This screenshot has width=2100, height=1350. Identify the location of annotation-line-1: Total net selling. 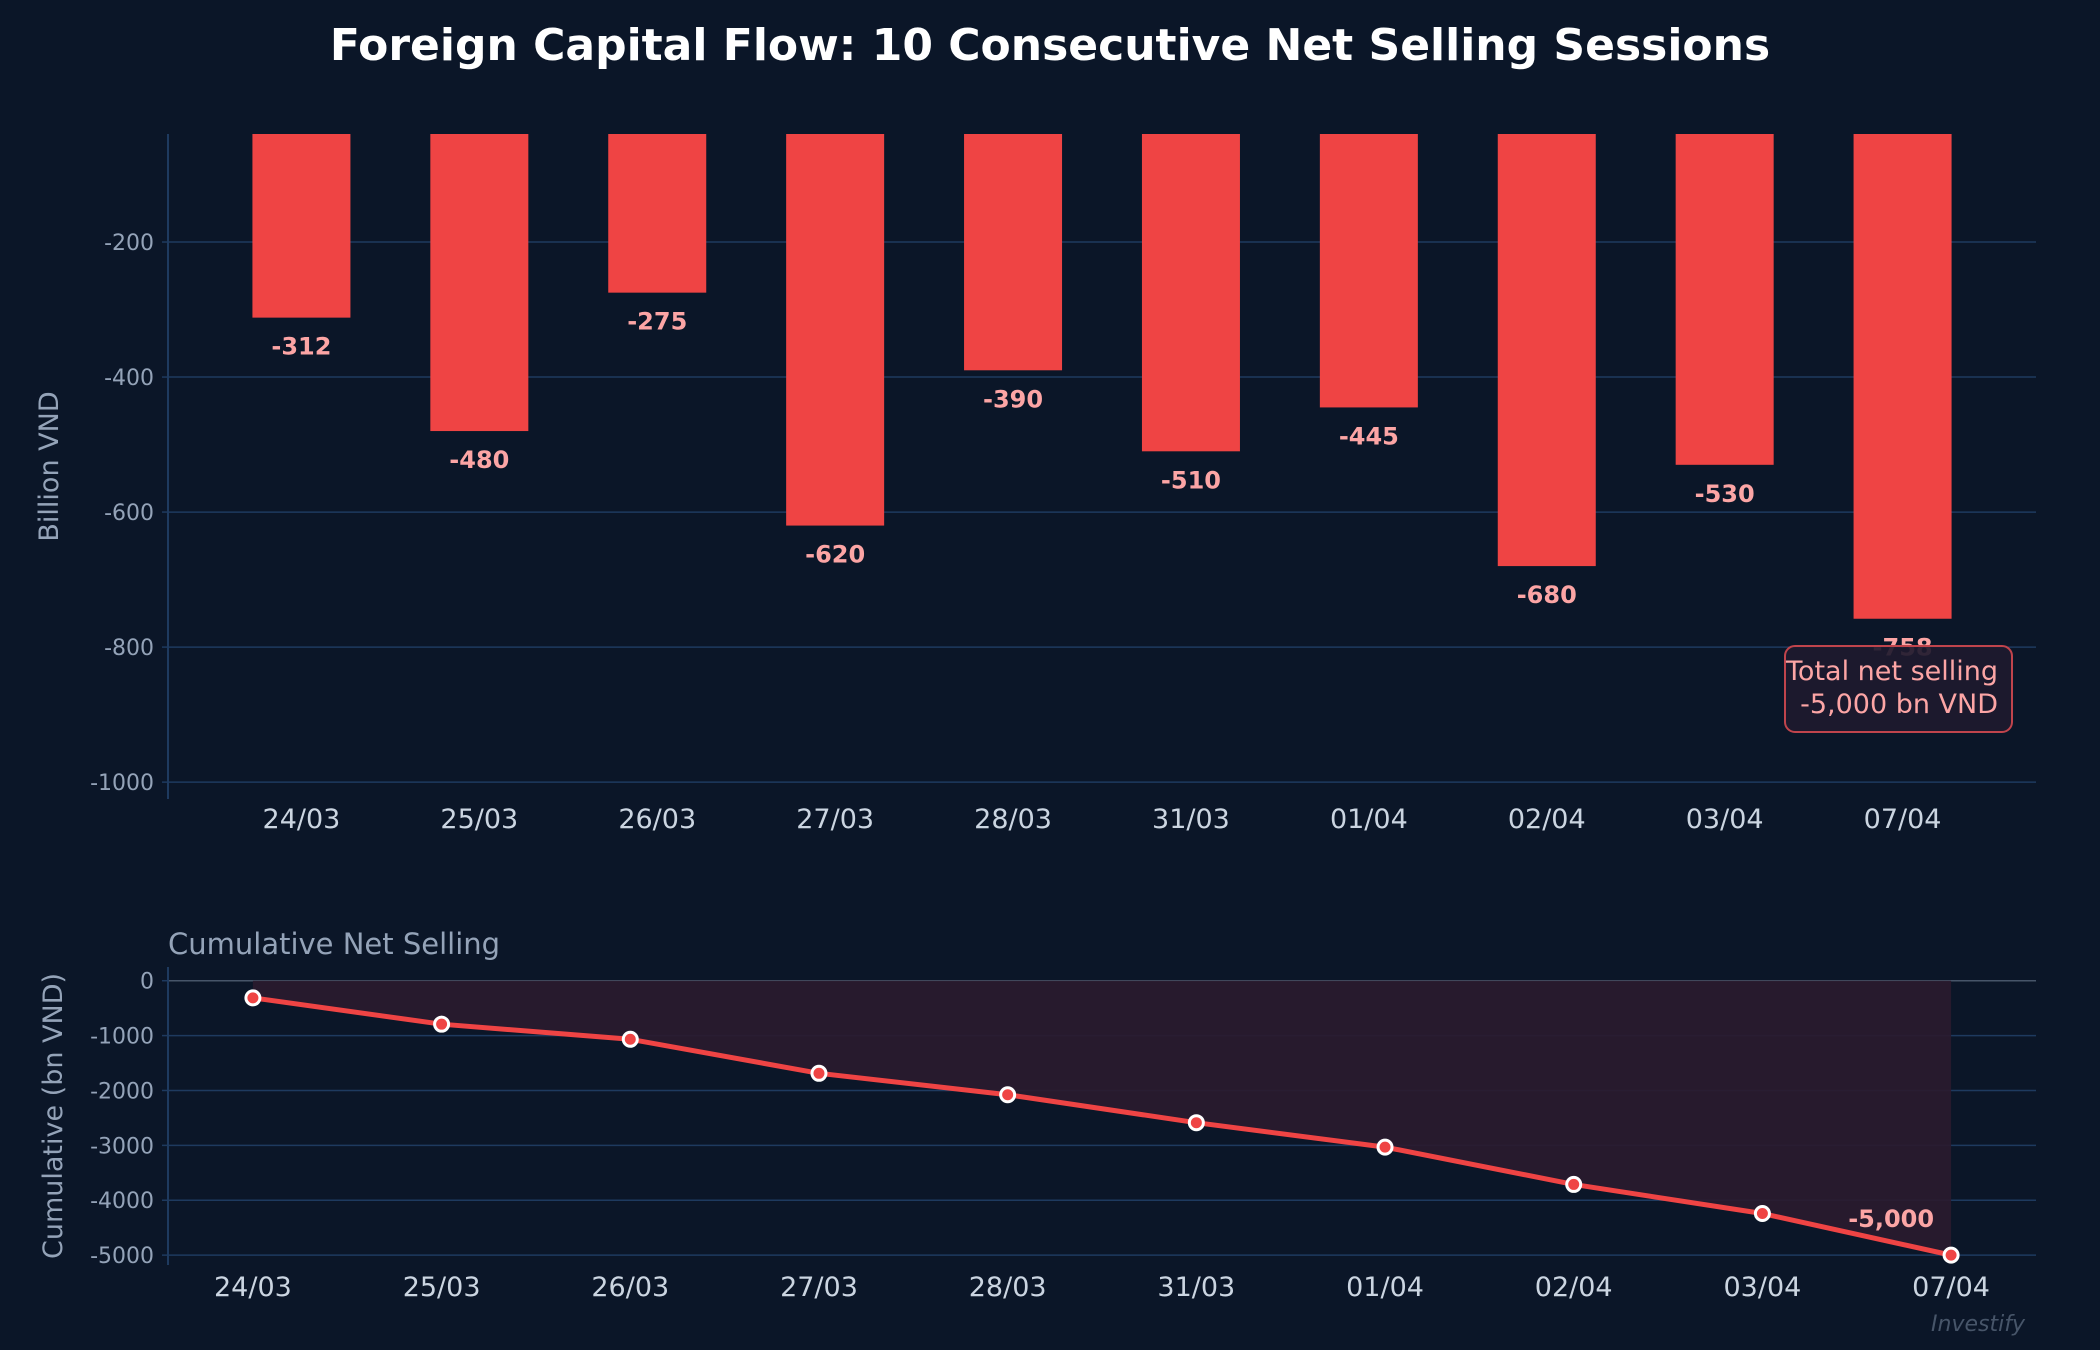
(1891, 671).